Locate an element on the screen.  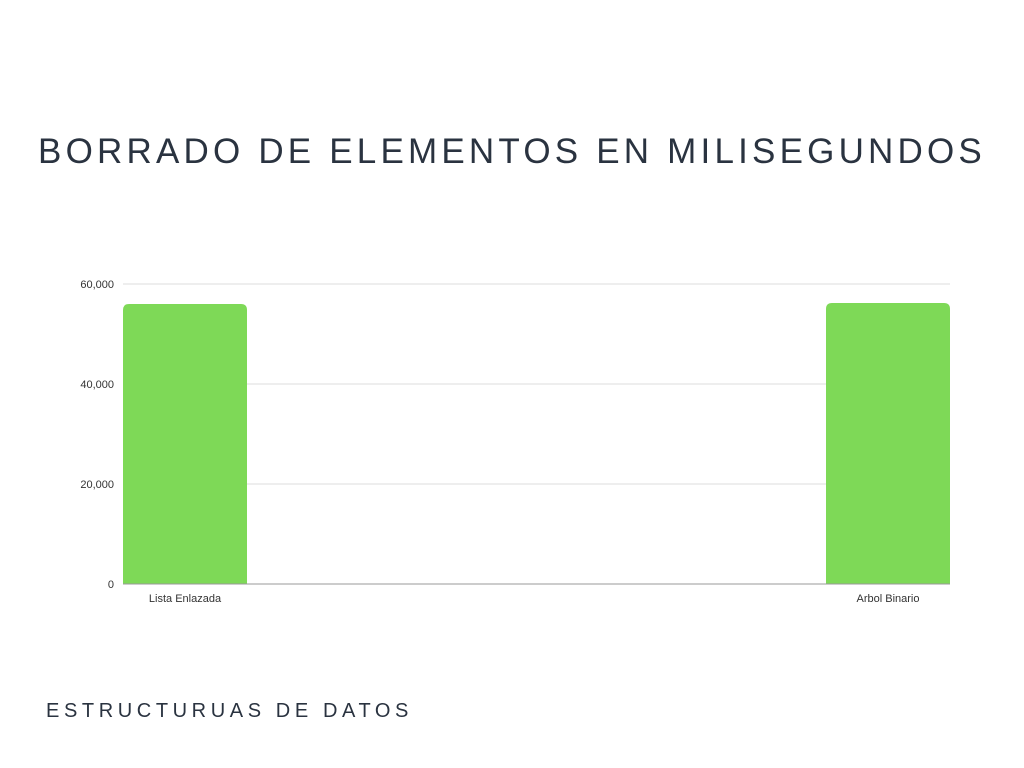
y-axis-tick-labels: 0 20,000 40,000 60,000 is located at coordinates (97, 435).